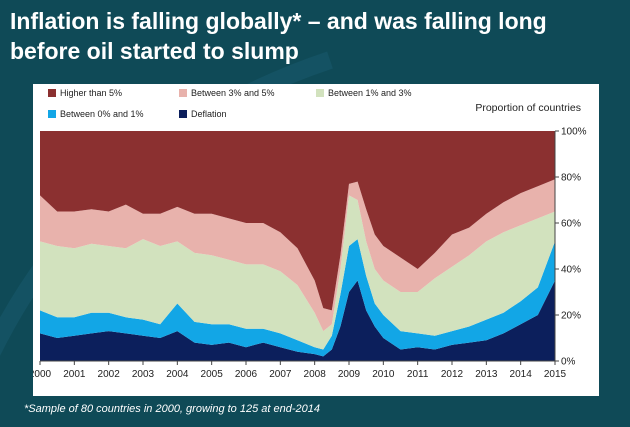 Image resolution: width=630 pixels, height=427 pixels. What do you see at coordinates (568, 362) in the screenshot?
I see `y-tick-label: 0%` at bounding box center [568, 362].